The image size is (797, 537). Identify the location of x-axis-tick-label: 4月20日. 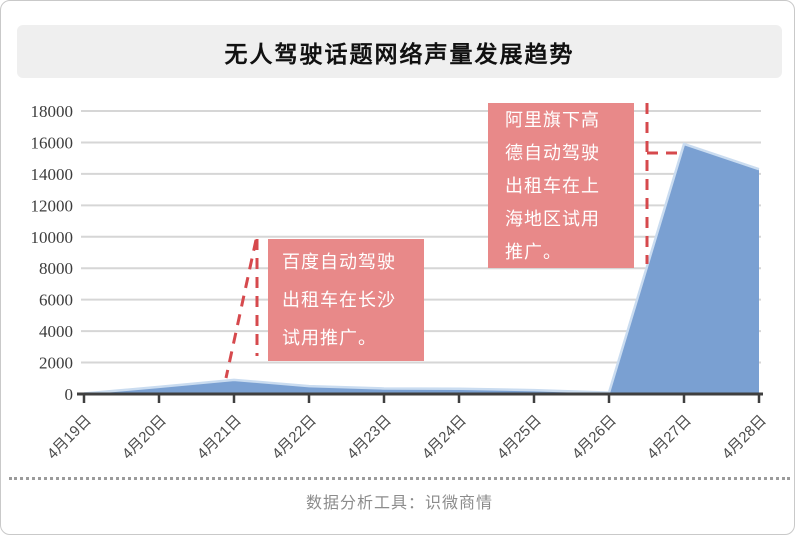
(144, 437).